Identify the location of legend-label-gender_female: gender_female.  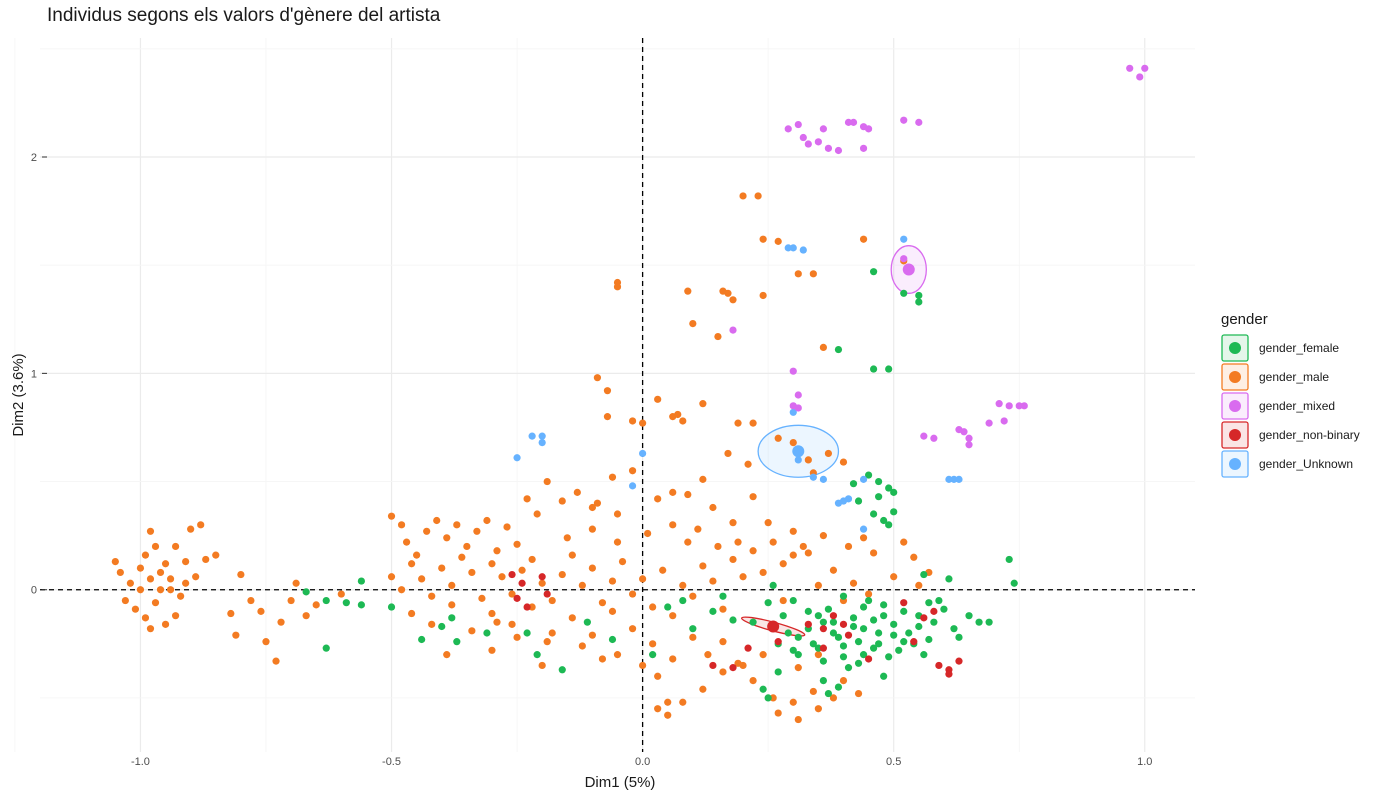
(1299, 348).